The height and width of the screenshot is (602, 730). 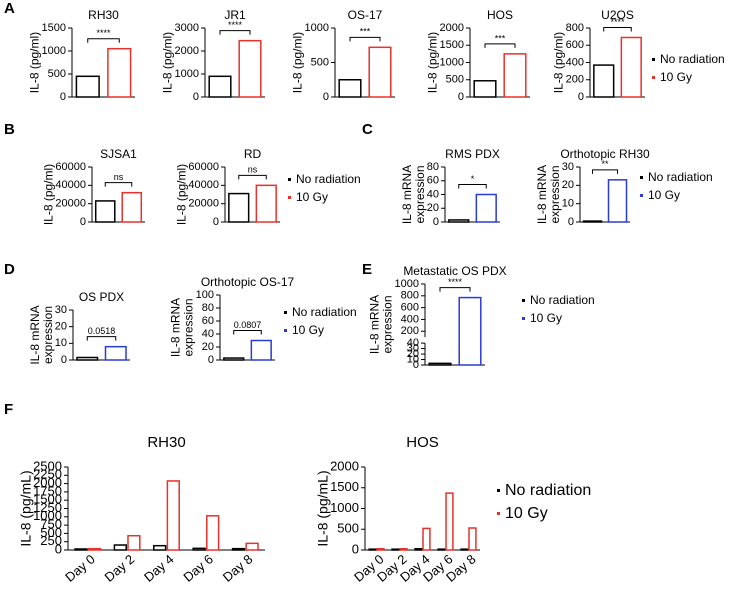 What do you see at coordinates (605, 154) in the screenshot?
I see `chart-title: Orthotopic RH30` at bounding box center [605, 154].